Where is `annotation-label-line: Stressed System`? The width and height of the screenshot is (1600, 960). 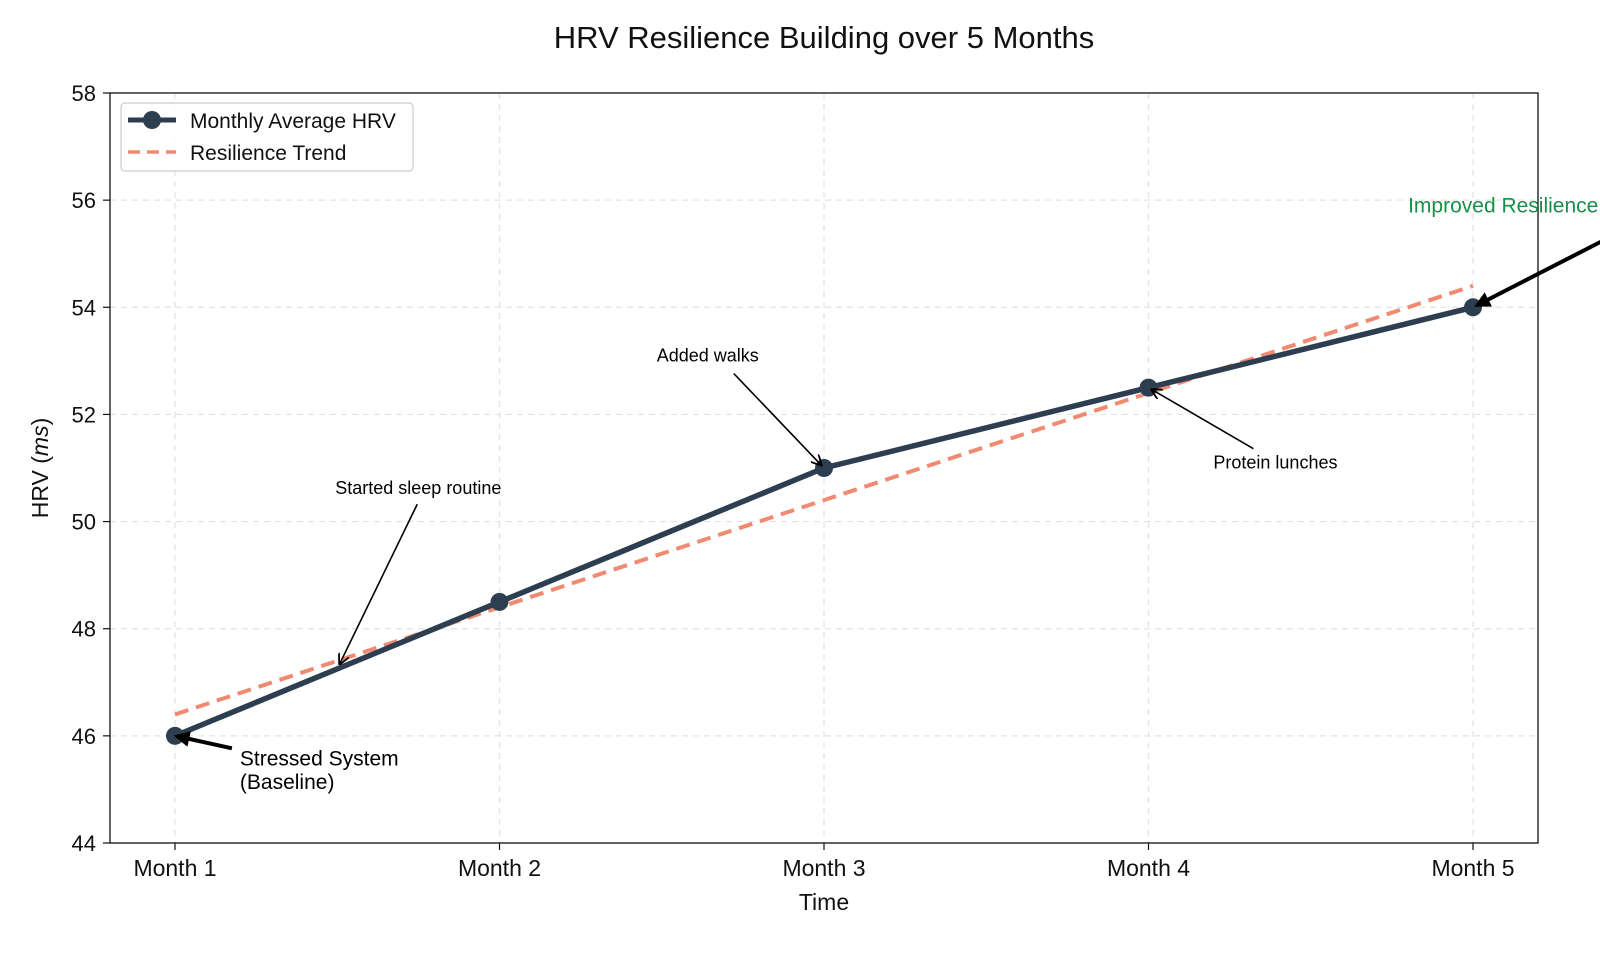 annotation-label-line: Stressed System is located at coordinates (319, 758).